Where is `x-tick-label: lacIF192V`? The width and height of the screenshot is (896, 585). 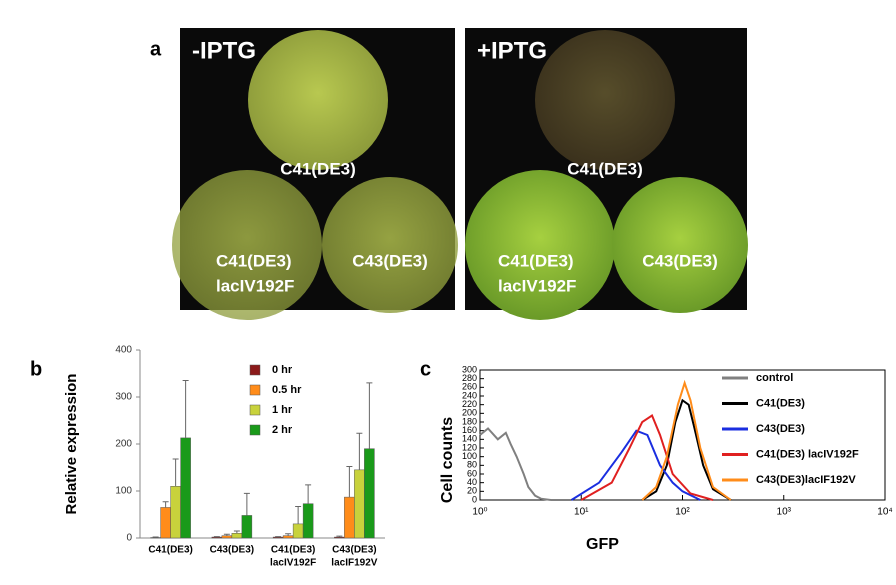
x-tick-label: lacIF192V is located at coordinates (354, 563).